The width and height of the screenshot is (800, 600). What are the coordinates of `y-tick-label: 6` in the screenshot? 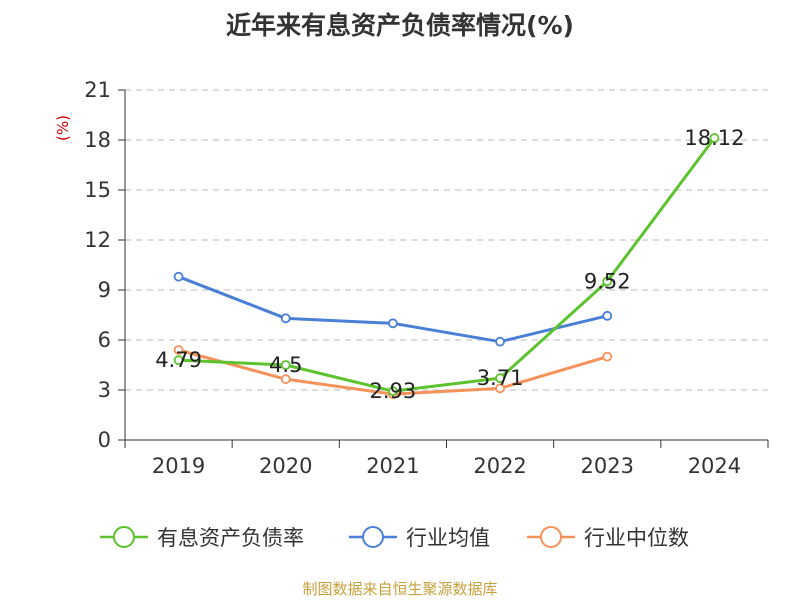 It's located at (104, 340).